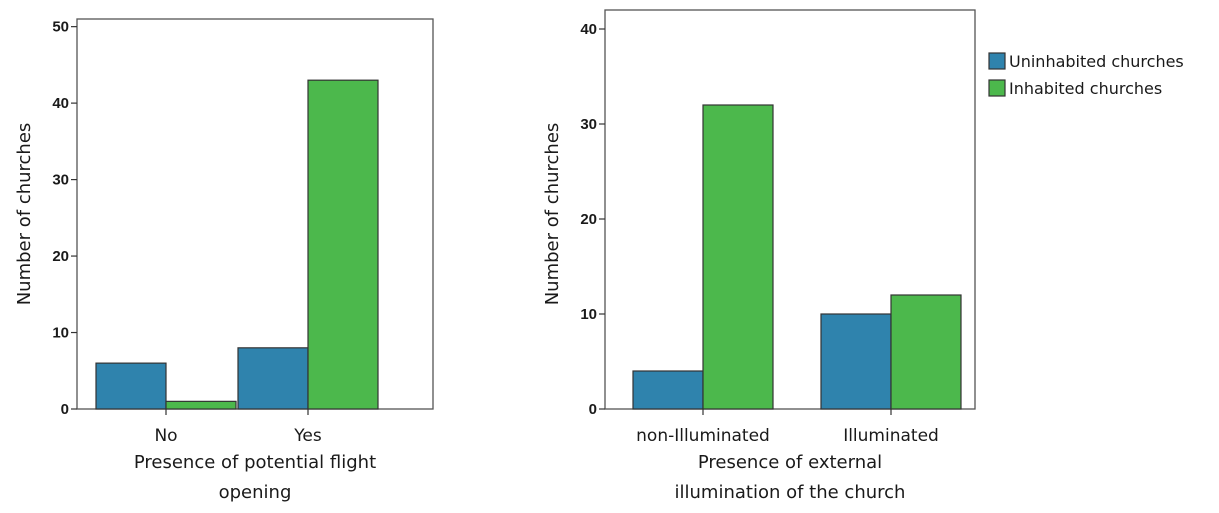 The height and width of the screenshot is (513, 1219). I want to click on x-axis-title-line: opening, so click(255, 492).